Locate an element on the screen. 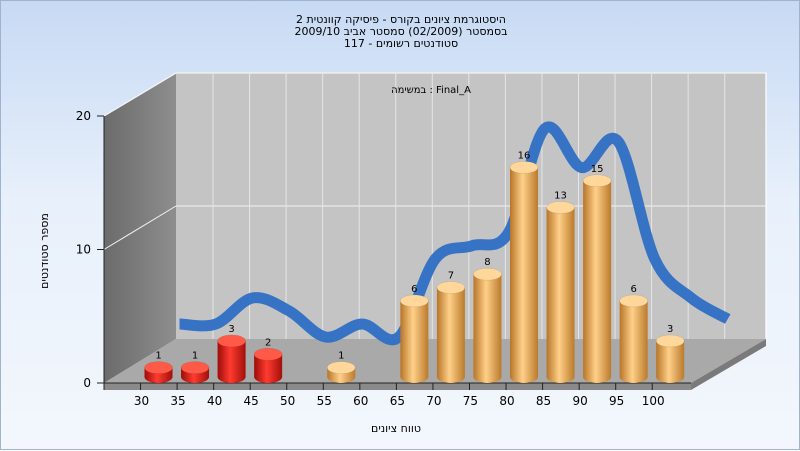 This screenshot has height=451, width=800. x-tick-label: 70 is located at coordinates (433, 401).